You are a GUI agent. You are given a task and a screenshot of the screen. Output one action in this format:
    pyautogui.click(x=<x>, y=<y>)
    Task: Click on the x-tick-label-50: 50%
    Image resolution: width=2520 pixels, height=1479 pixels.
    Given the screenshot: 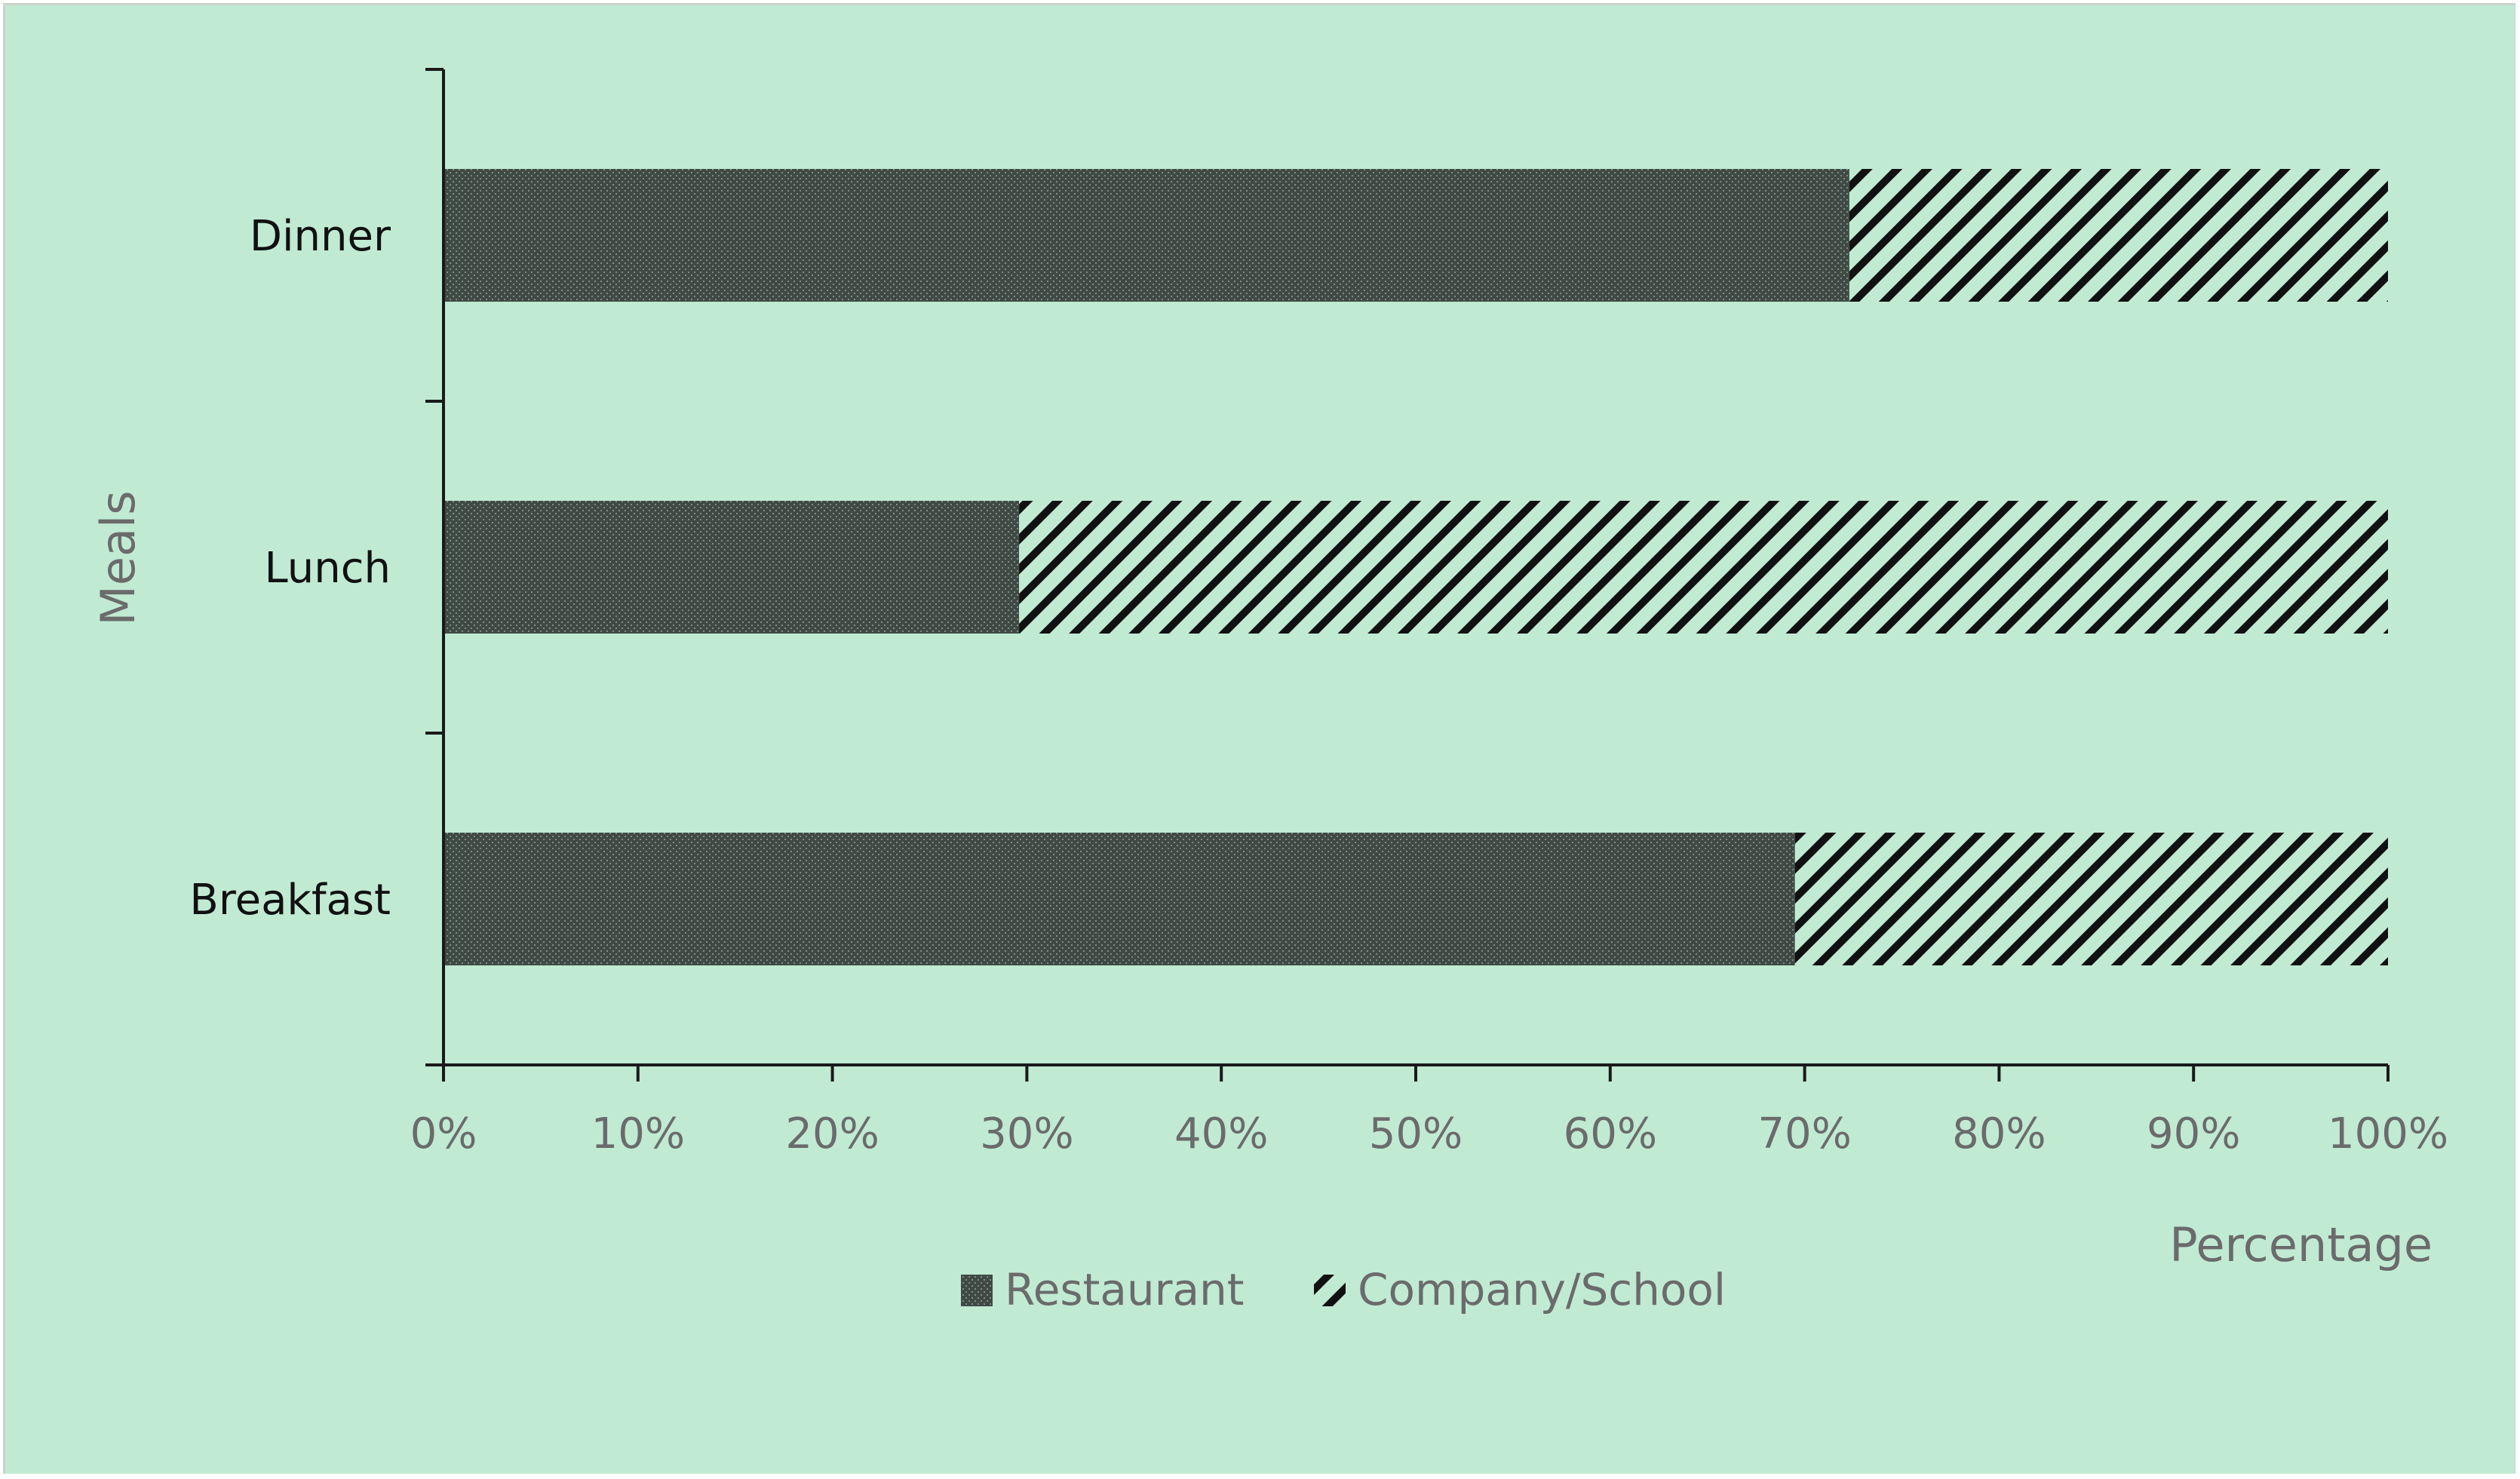 What is the action you would take?
    pyautogui.click(x=1416, y=1133)
    